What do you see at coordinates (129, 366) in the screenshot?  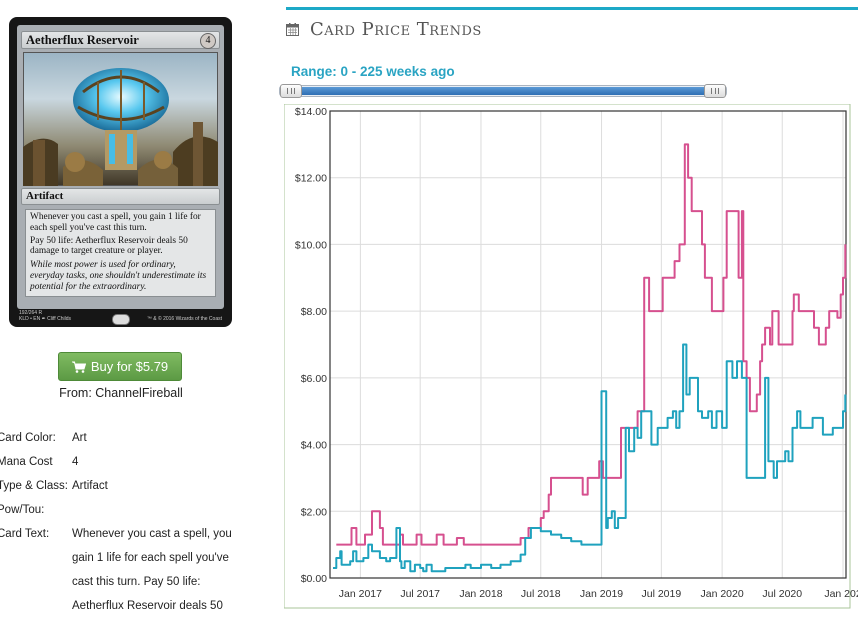 I see `buy-button-label: Buy for $5.79` at bounding box center [129, 366].